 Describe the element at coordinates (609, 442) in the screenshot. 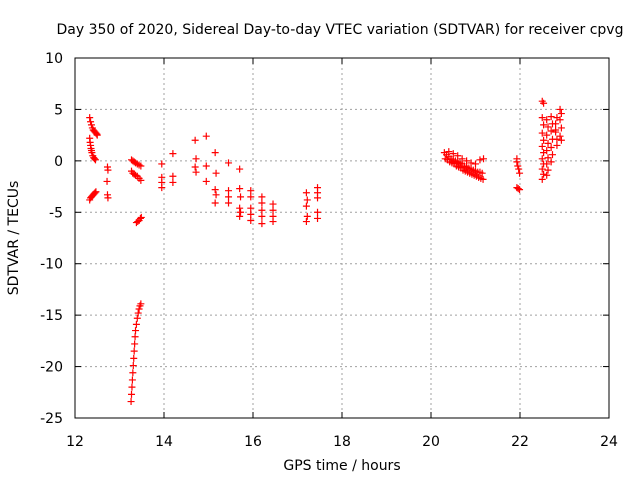

I see `x-tick-label: 24` at that location.